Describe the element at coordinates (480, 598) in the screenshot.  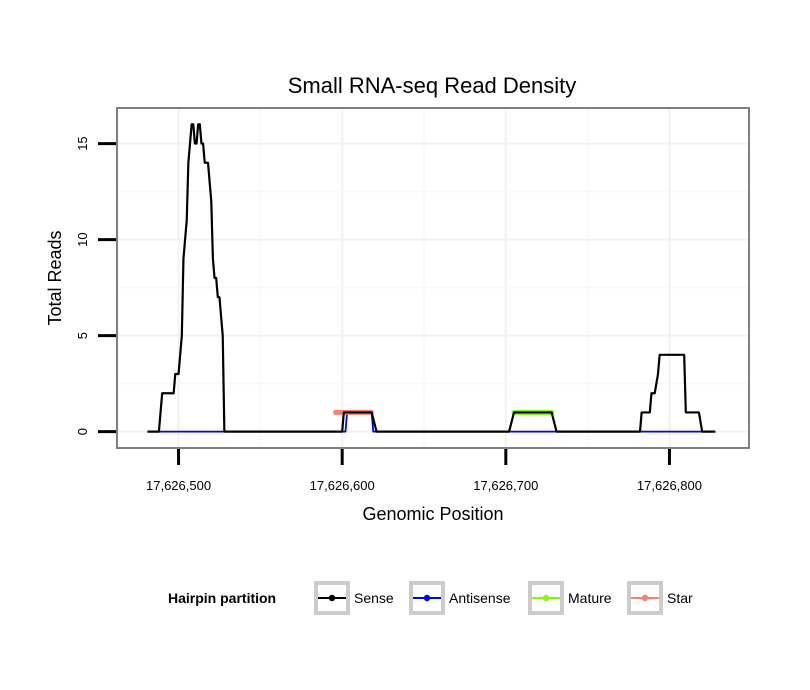
I see `legend-label-antisense: Antisense` at that location.